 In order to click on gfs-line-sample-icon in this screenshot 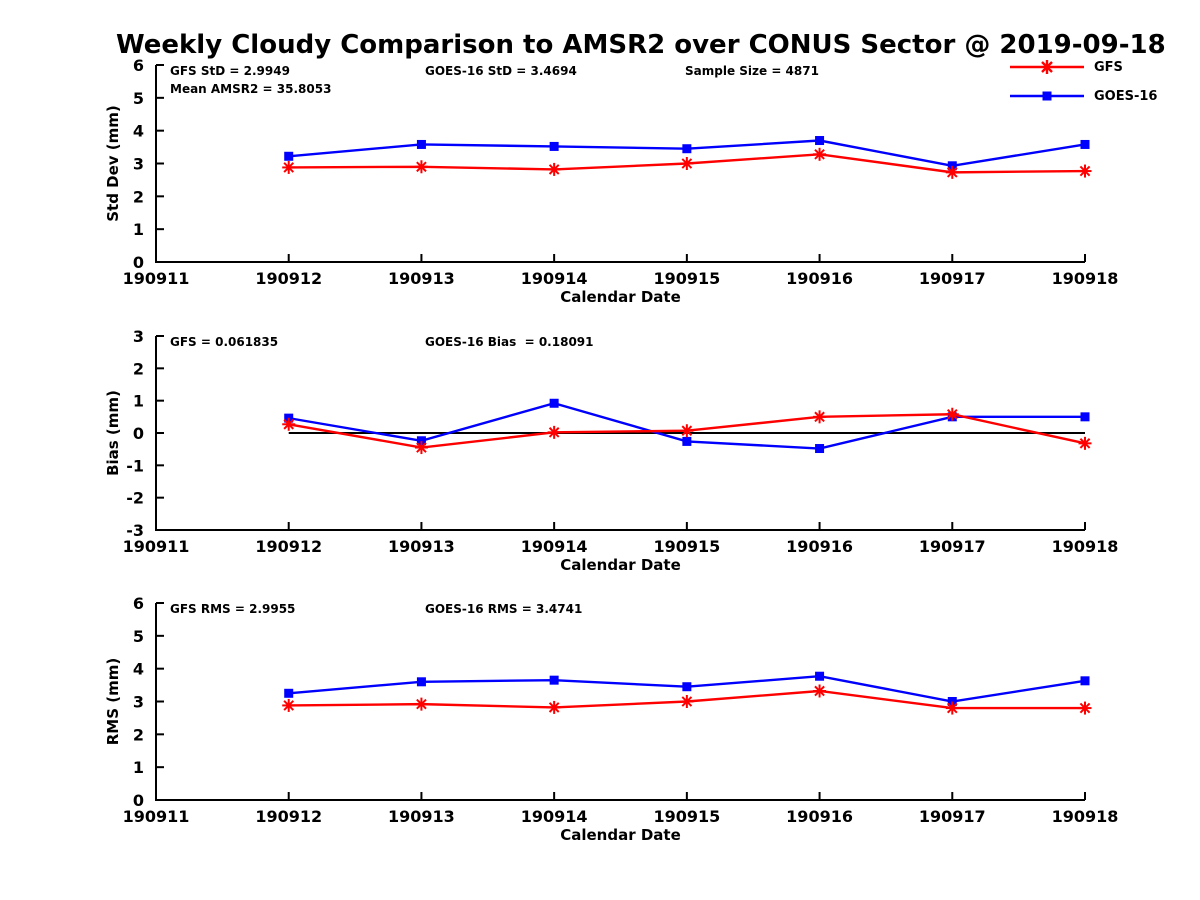, I will do `click(1047, 67)`.